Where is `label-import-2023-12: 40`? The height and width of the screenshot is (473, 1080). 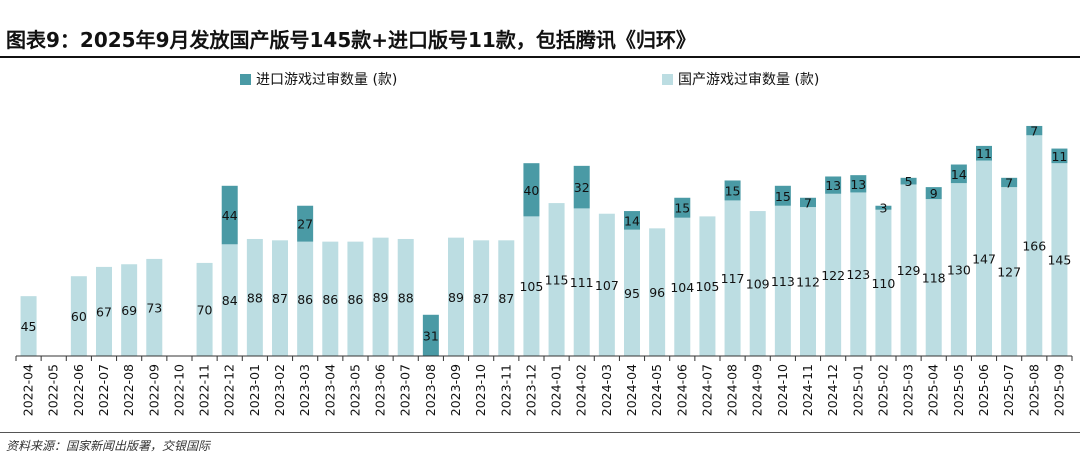
label-import-2023-12: 40 is located at coordinates (531, 190).